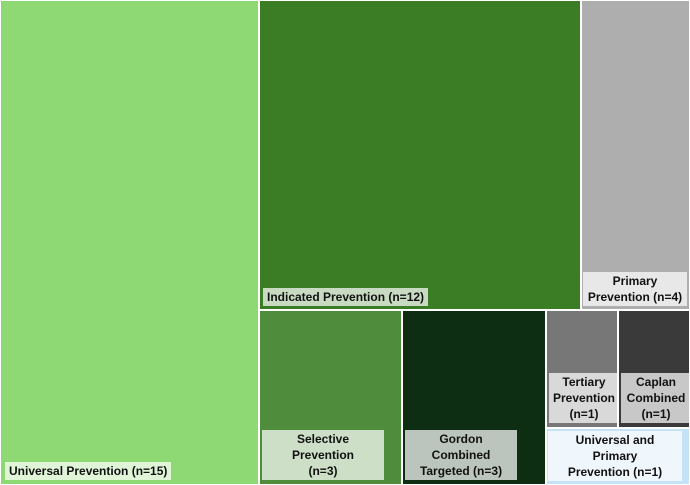 Image resolution: width=690 pixels, height=485 pixels. I want to click on tile-universal-and-primary: Universal and Primary Prevention (n=1), so click(618, 456).